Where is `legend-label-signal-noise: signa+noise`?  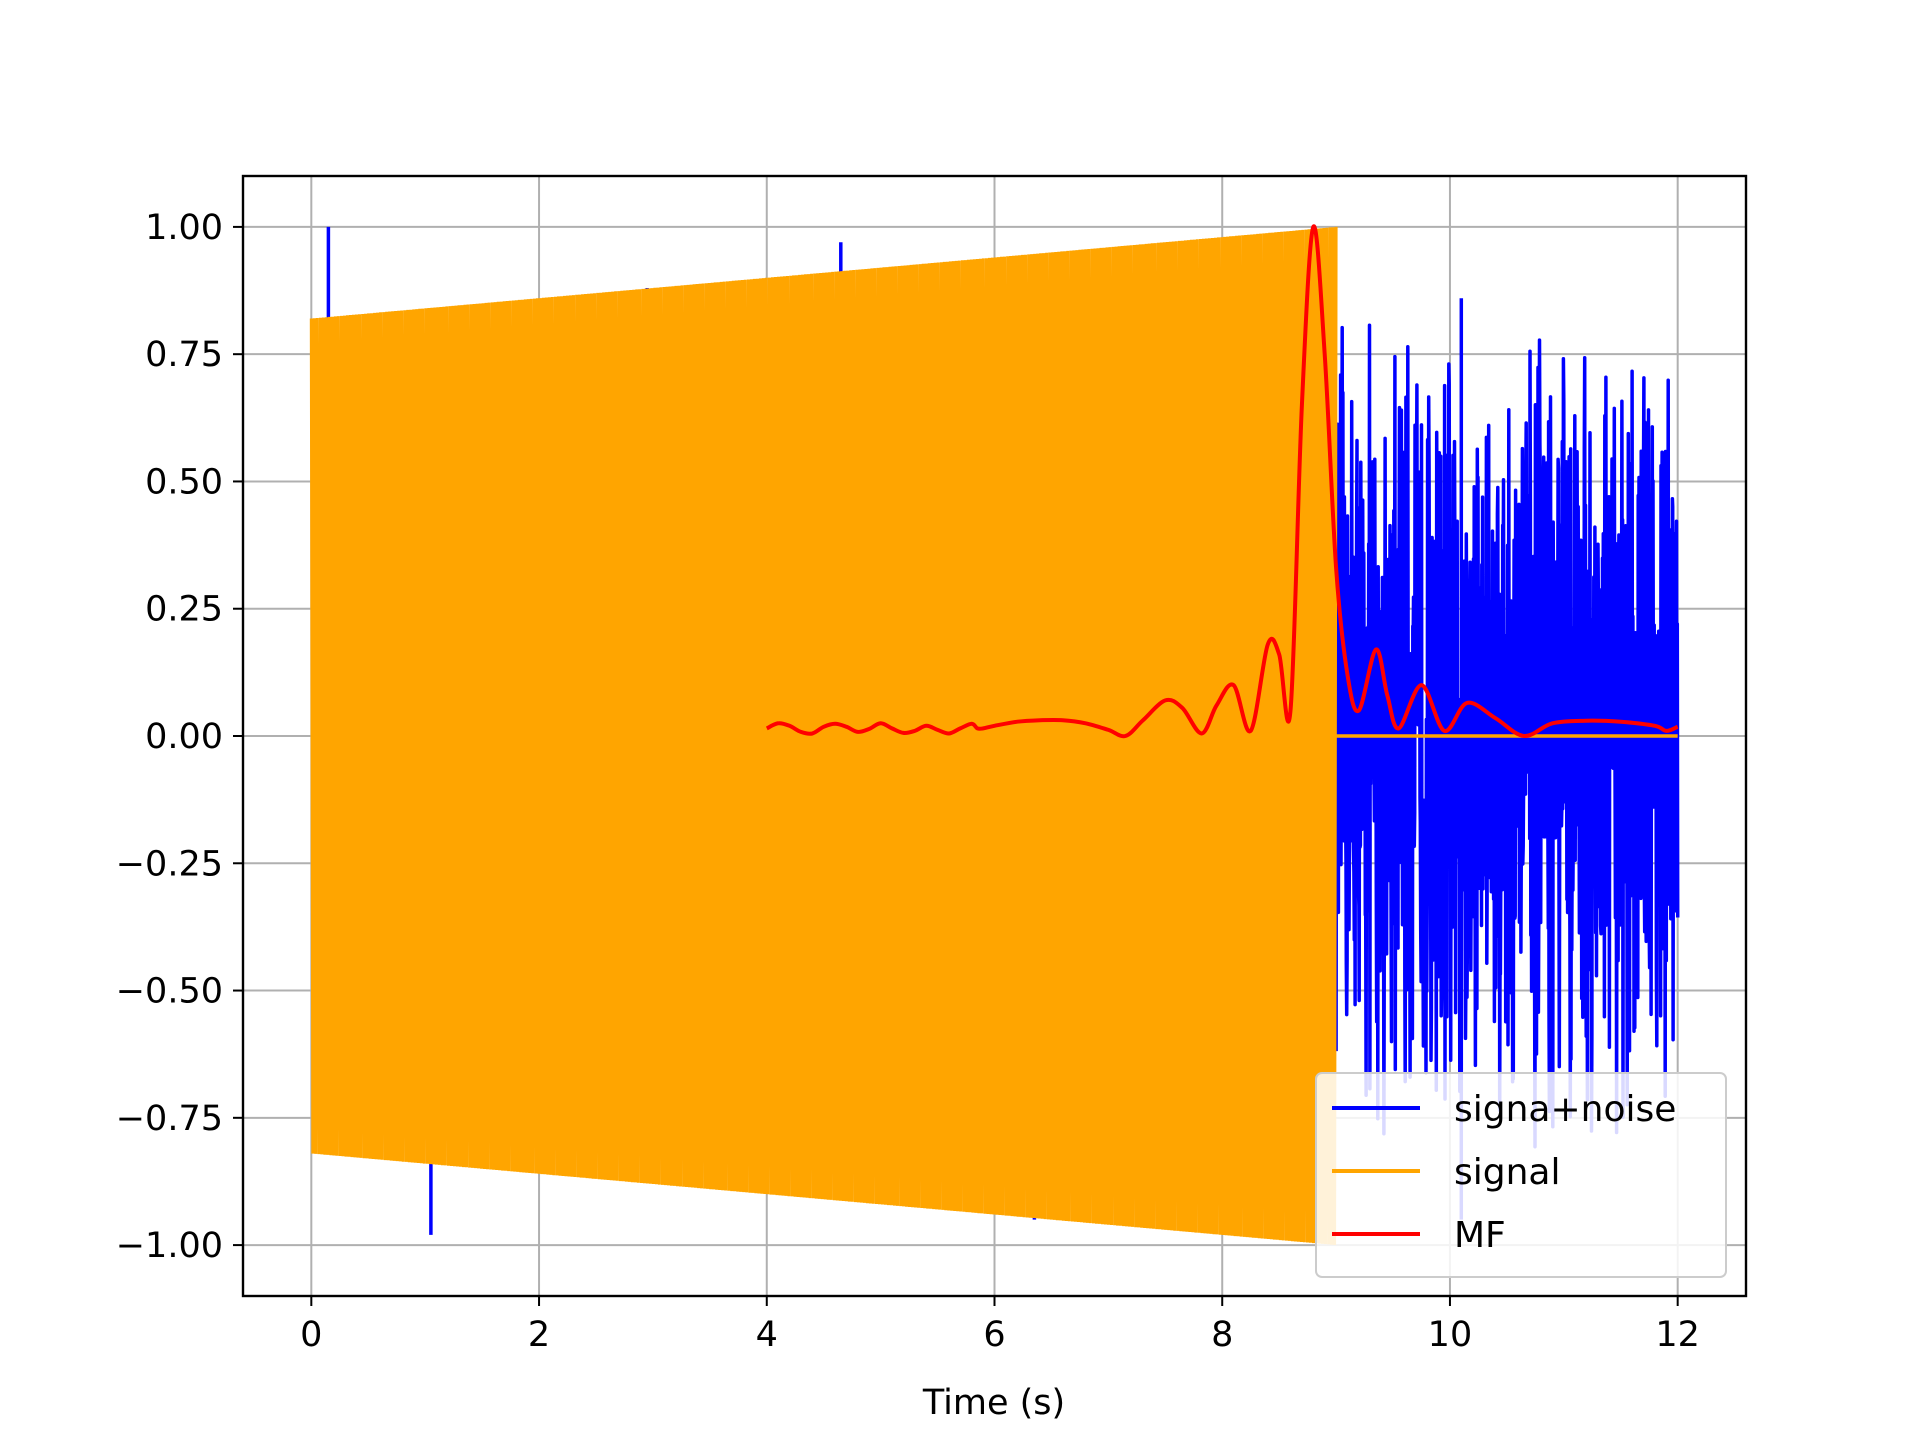 legend-label-signal-noise: signa+noise is located at coordinates (1565, 1109).